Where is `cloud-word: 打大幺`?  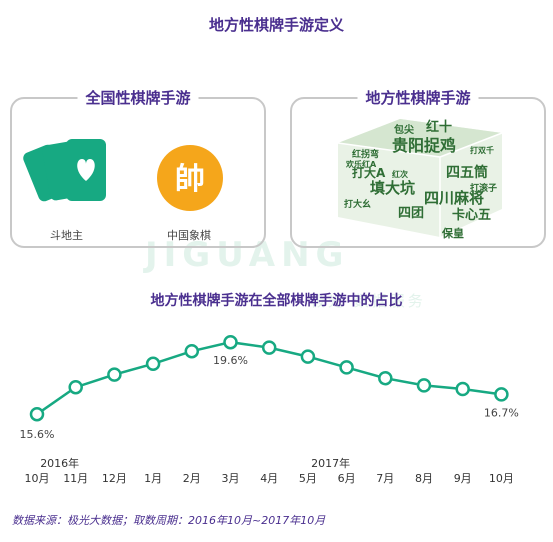
cloud-word: 打大幺 is located at coordinates (357, 204).